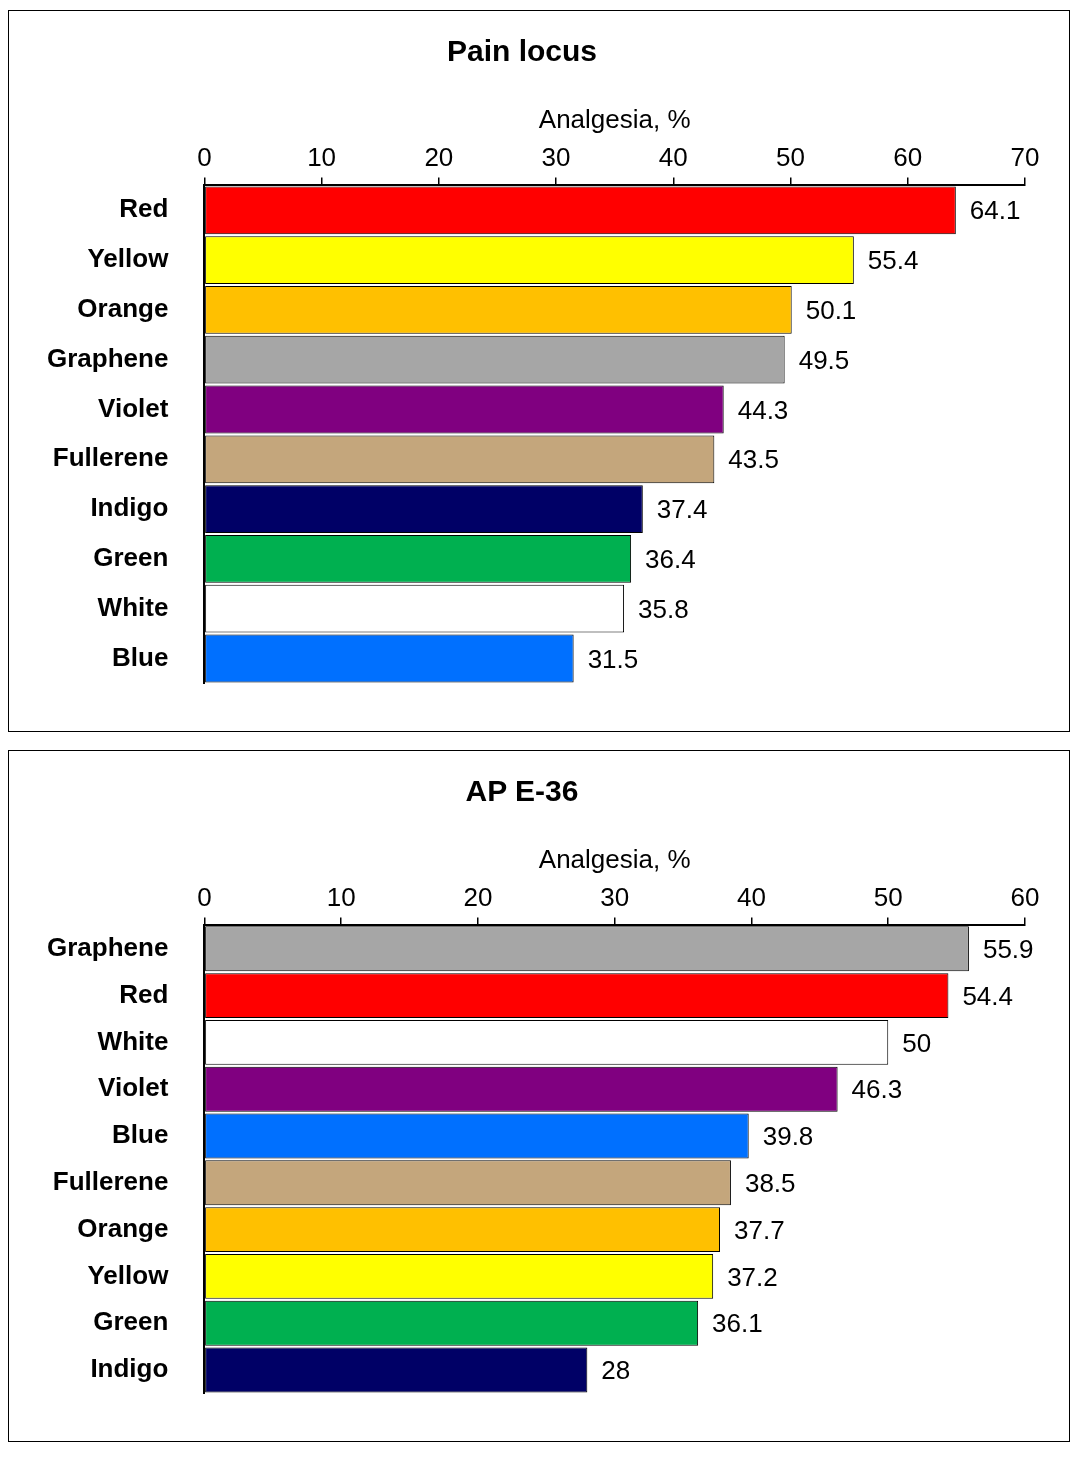  What do you see at coordinates (763, 409) in the screenshot?
I see `data-label: 44.3` at bounding box center [763, 409].